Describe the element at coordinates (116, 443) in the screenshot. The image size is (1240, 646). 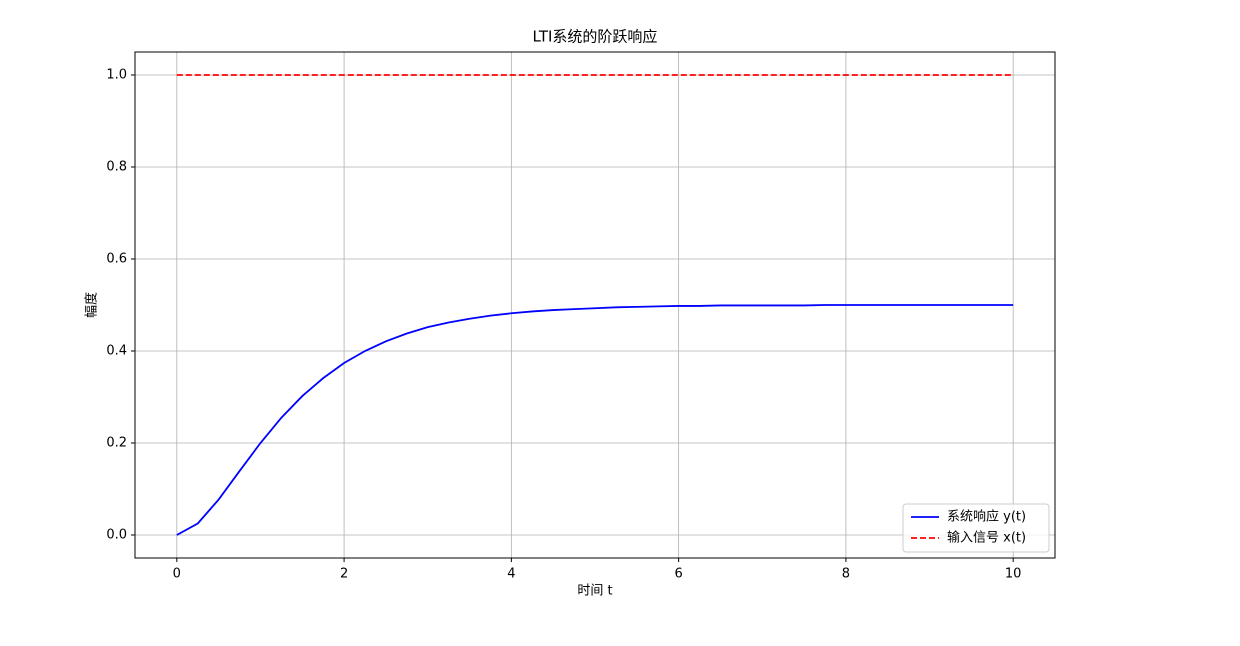
I see `y-tick-label: 0.2` at that location.